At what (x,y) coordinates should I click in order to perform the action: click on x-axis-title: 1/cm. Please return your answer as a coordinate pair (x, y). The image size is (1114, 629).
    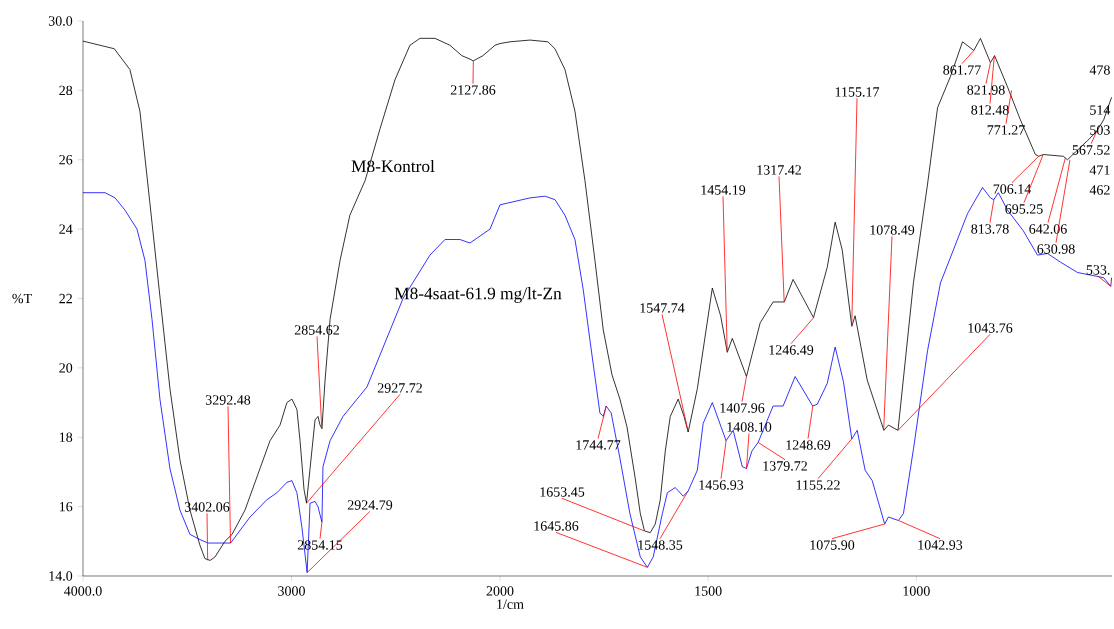
    Looking at the image, I should click on (510, 604).